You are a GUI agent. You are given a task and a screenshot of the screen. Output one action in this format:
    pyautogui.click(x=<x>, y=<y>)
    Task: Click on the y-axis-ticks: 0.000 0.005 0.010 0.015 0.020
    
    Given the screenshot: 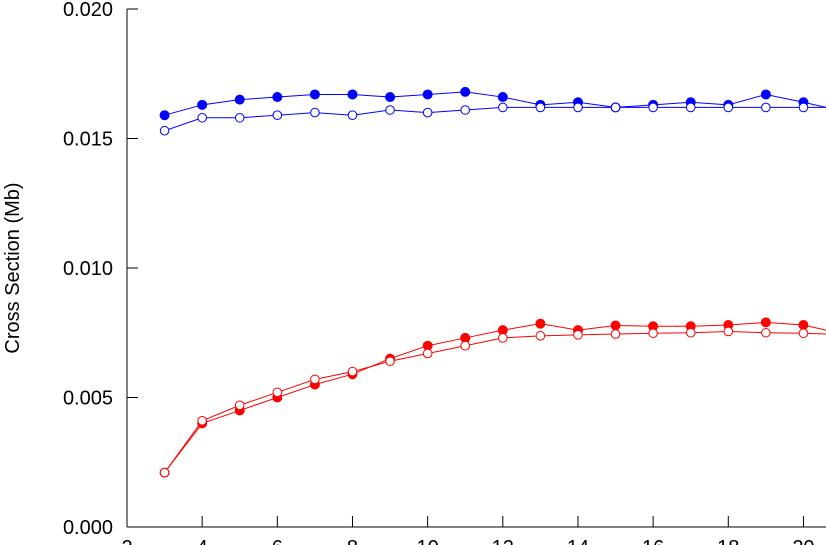 What is the action you would take?
    pyautogui.click(x=100, y=269)
    